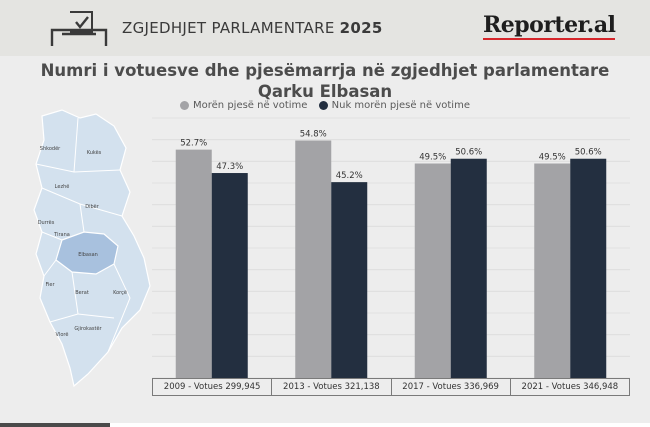  I want to click on map-label-lezhe: Lezhë, so click(62, 187).